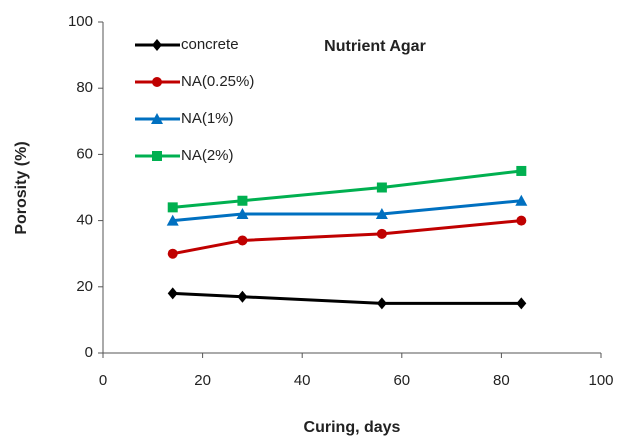 This screenshot has width=619, height=439. What do you see at coordinates (302, 380) in the screenshot?
I see `x-tick-label: 40` at bounding box center [302, 380].